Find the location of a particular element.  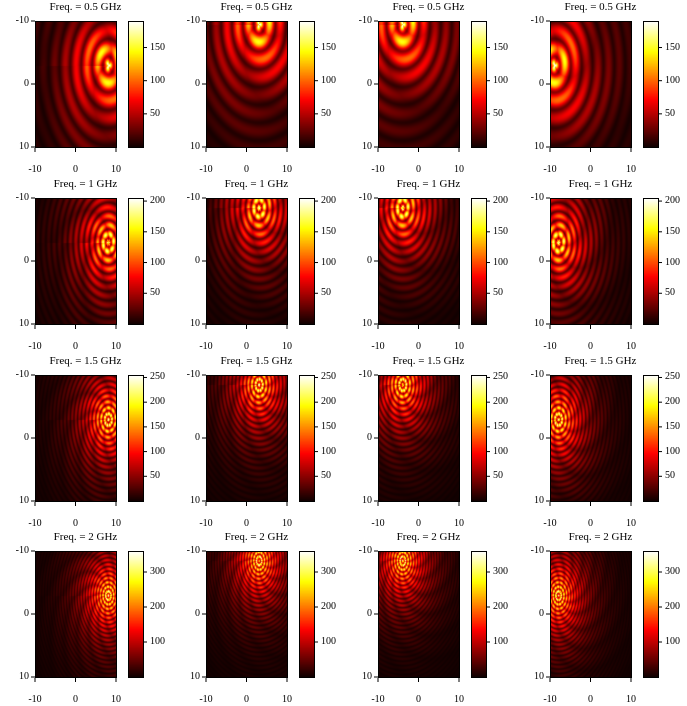

heatmap-panel: Freq. = 0.5 GHz -10 0 10 -10 0 10 50 100 150 is located at coordinates (85, 88).